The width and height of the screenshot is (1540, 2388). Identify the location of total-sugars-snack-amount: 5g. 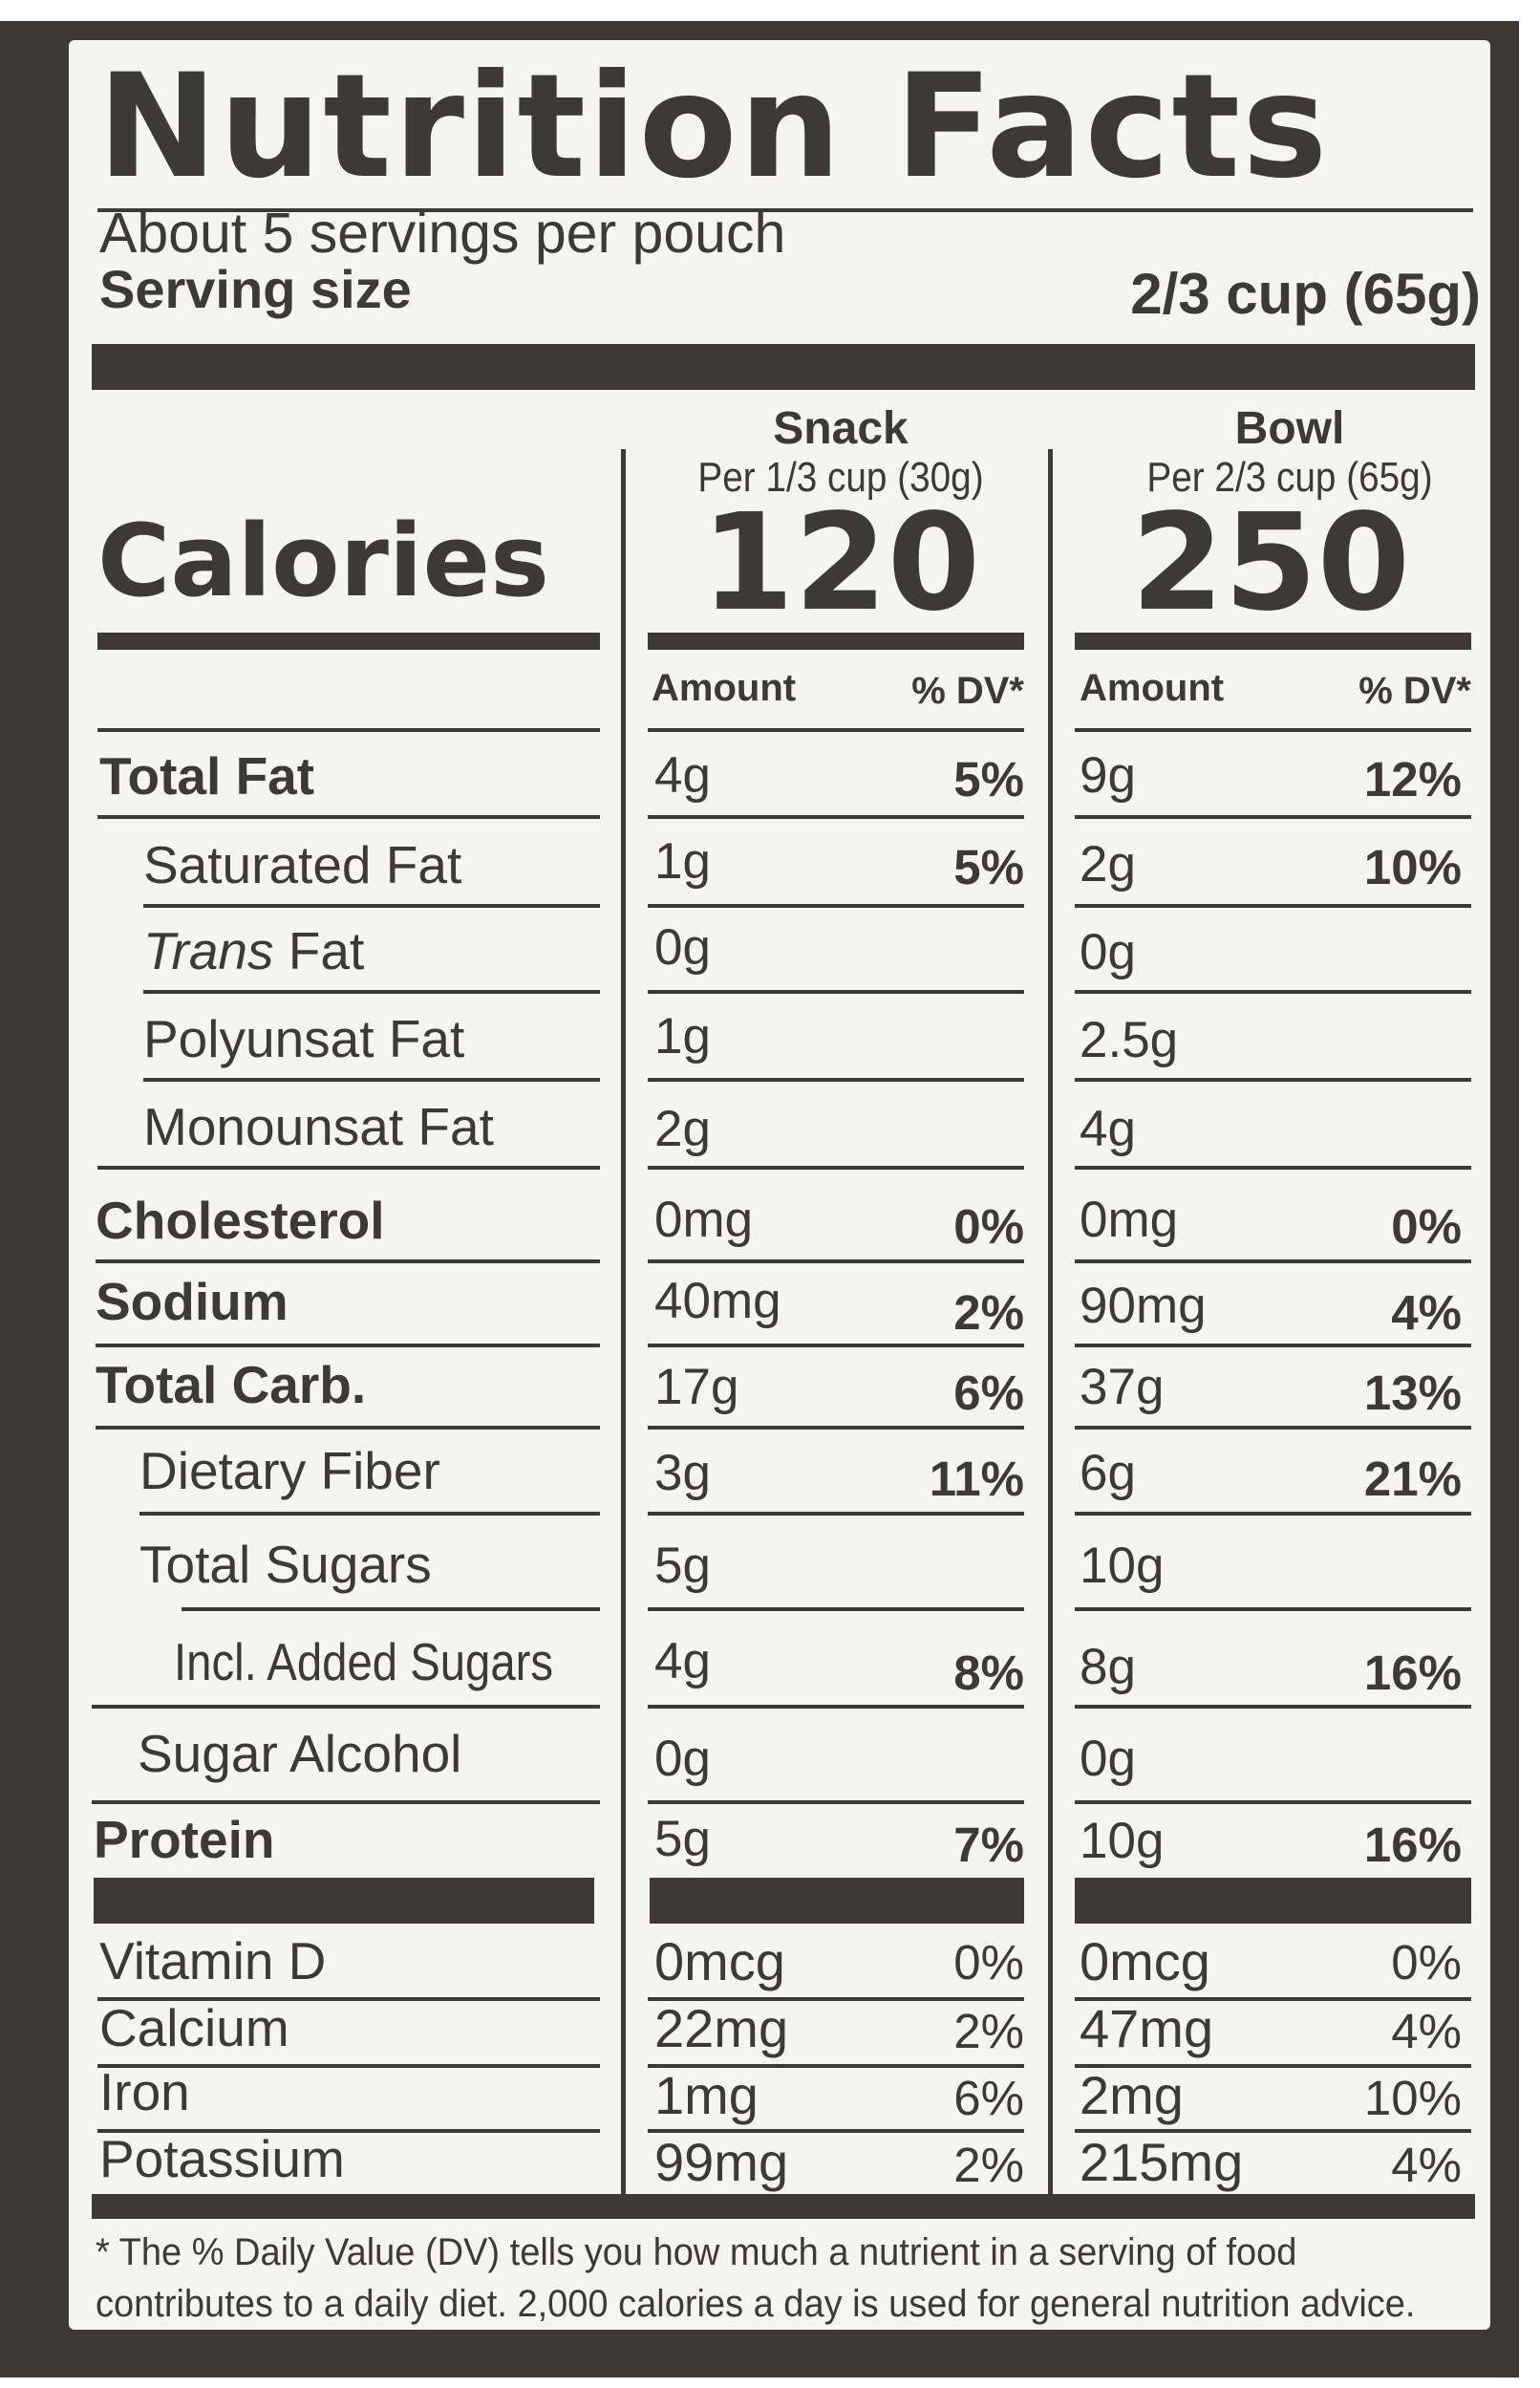
(682, 1566).